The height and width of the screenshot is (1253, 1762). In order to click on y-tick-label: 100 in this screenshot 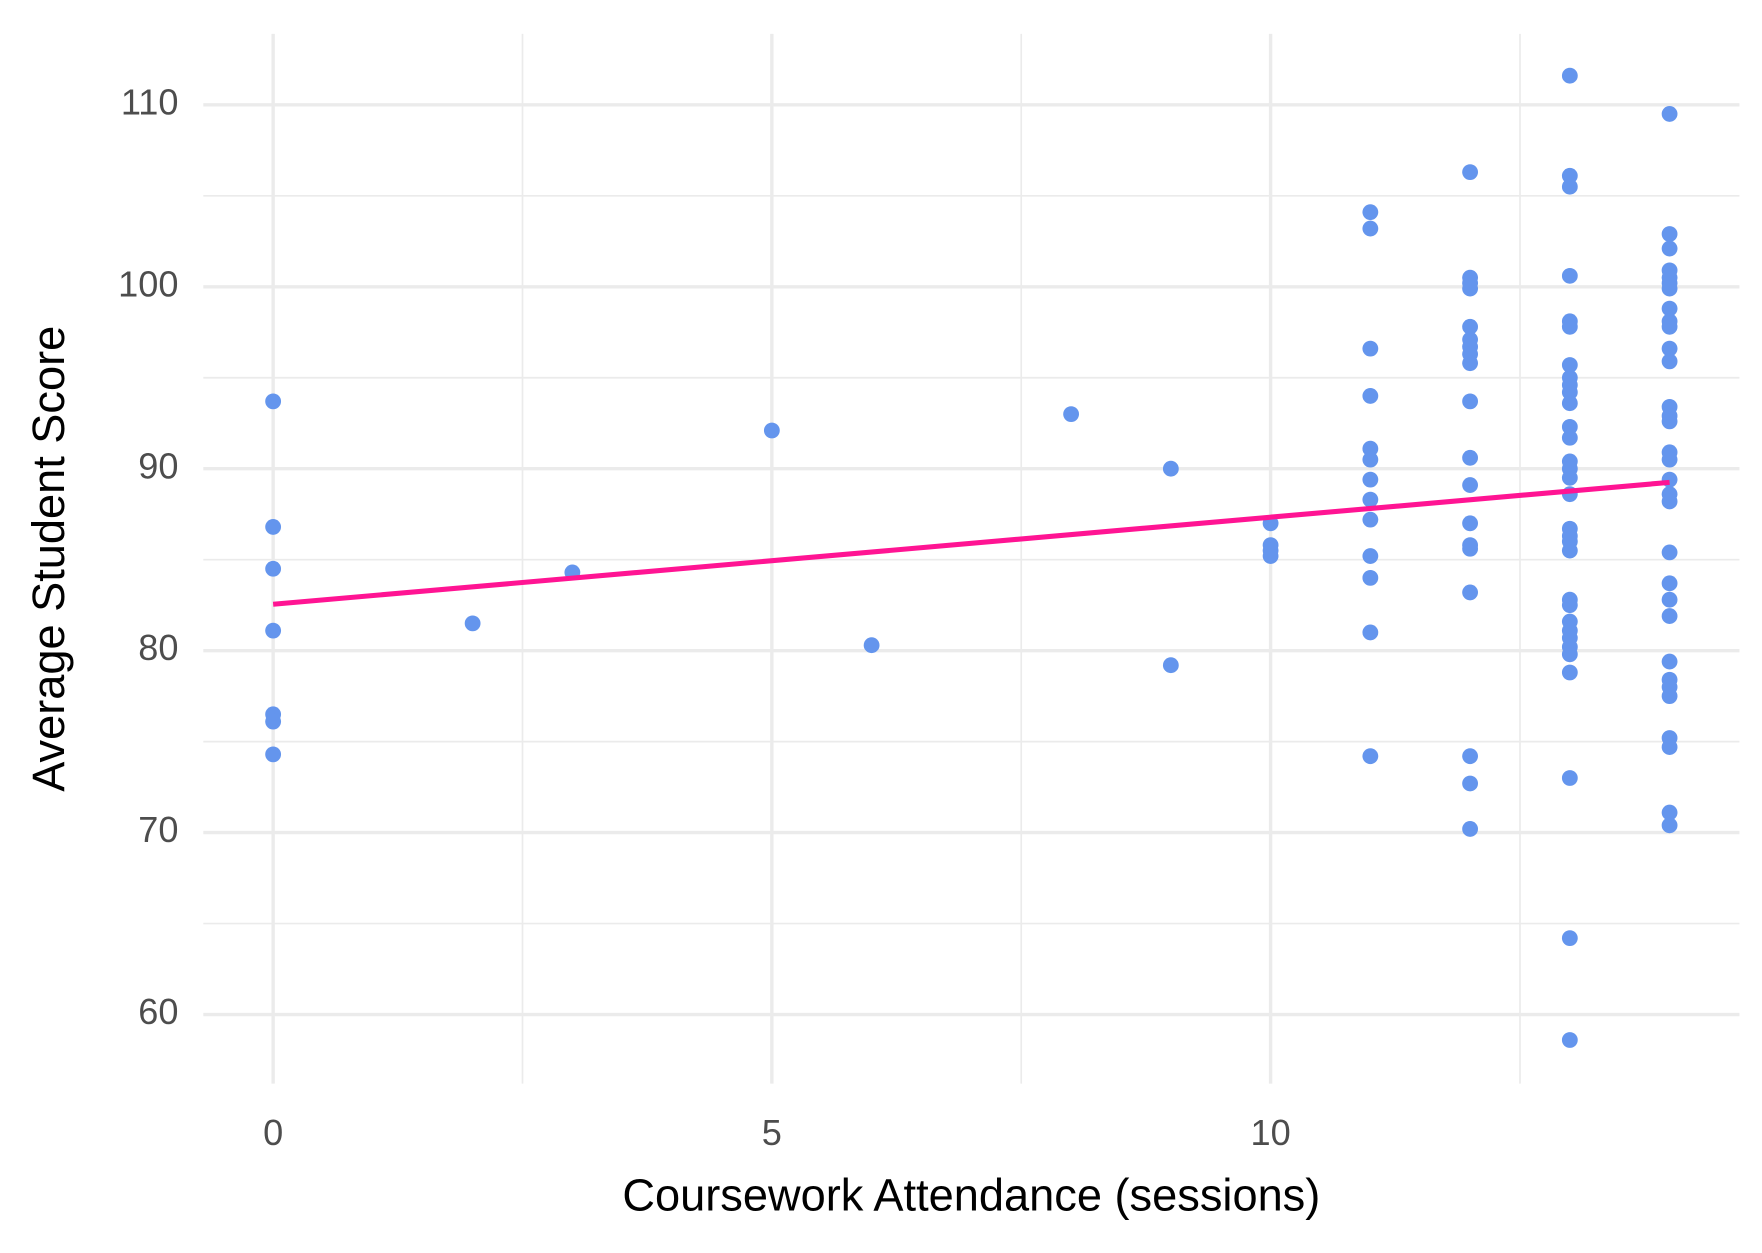, I will do `click(148, 283)`.